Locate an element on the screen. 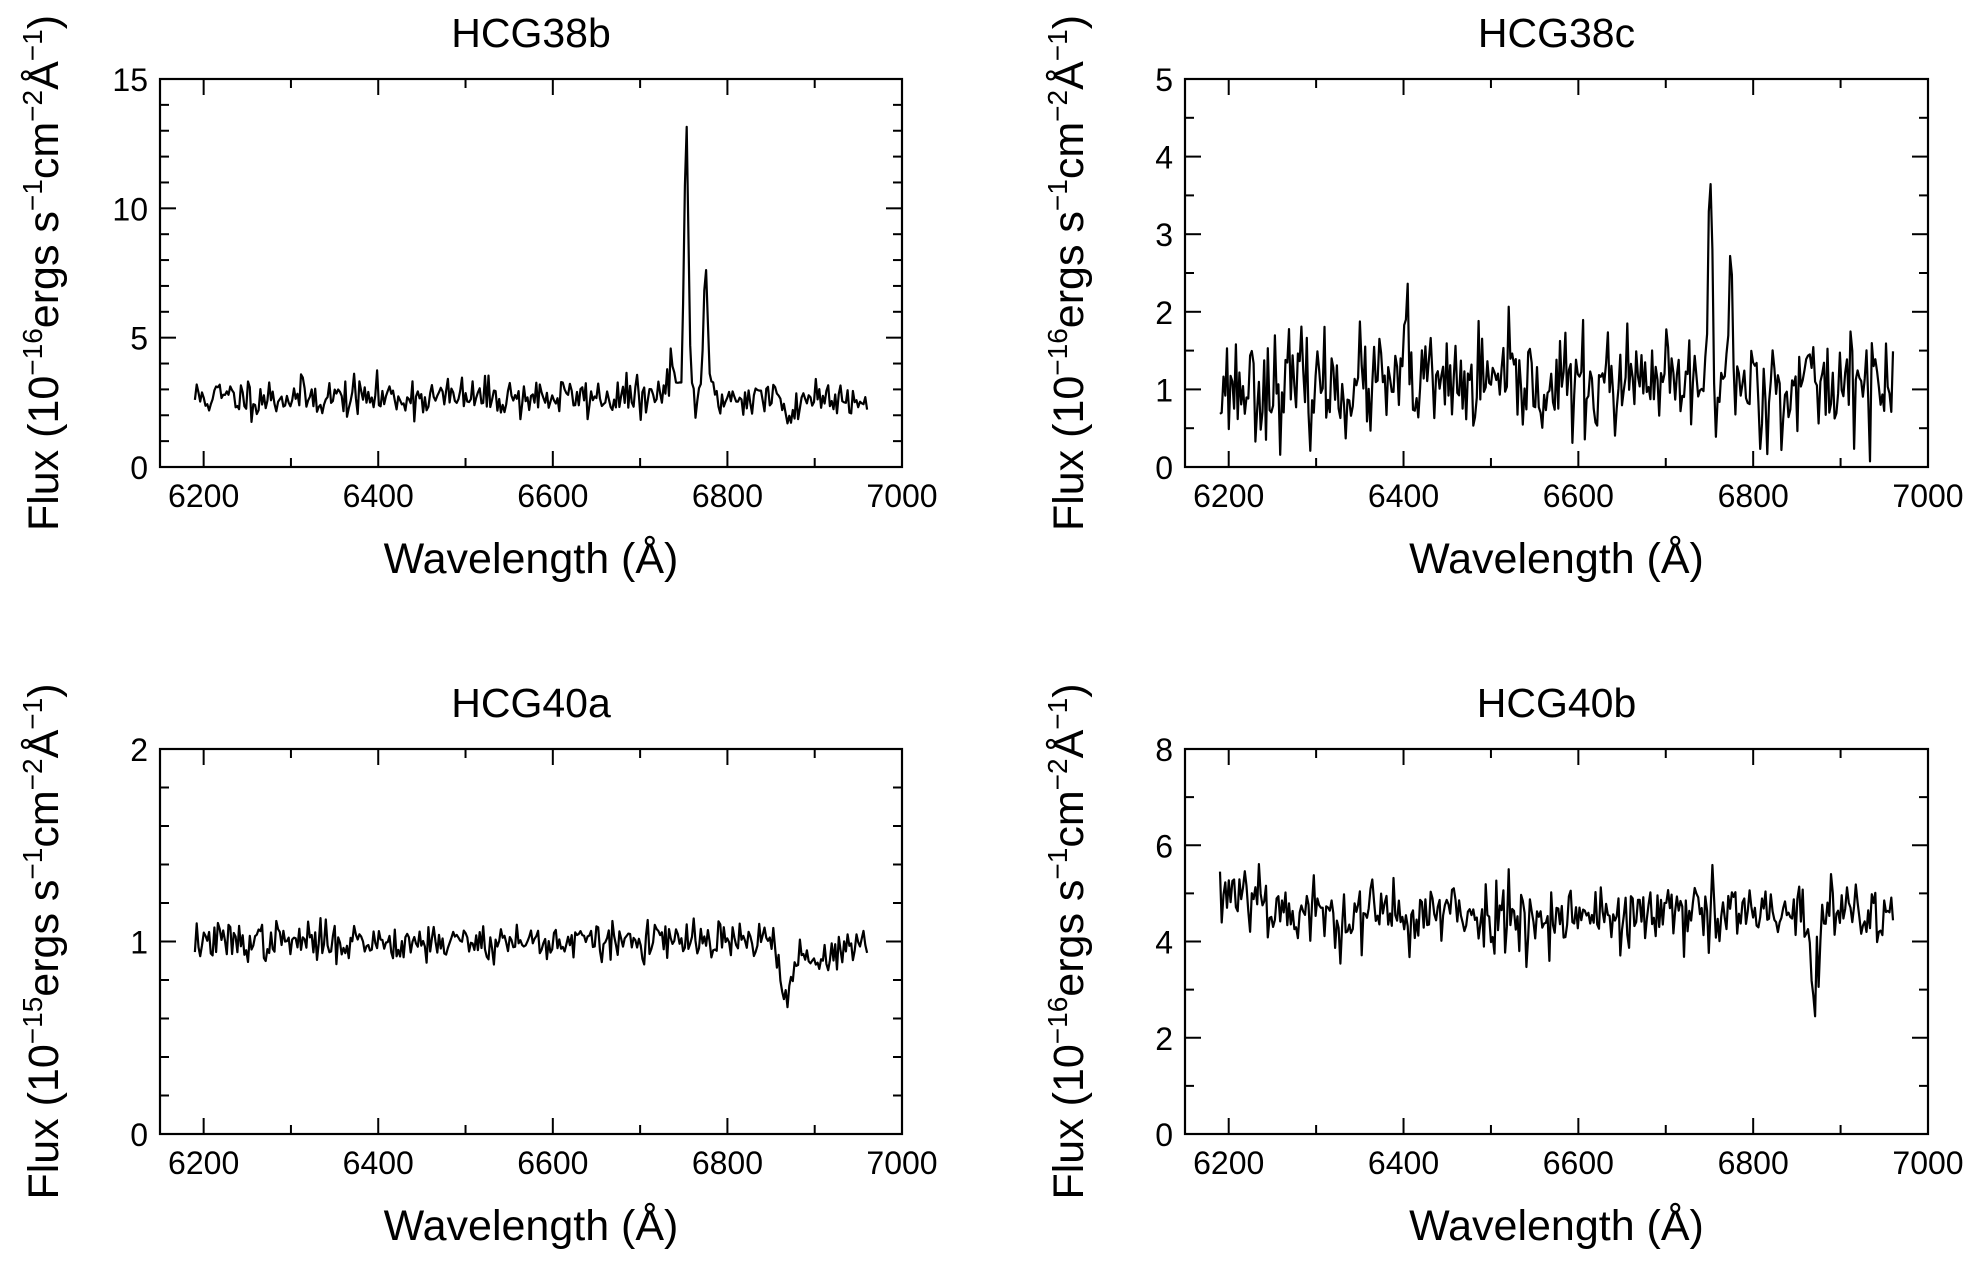 The image size is (1981, 1269). y-tick-label: 10 is located at coordinates (130, 209).